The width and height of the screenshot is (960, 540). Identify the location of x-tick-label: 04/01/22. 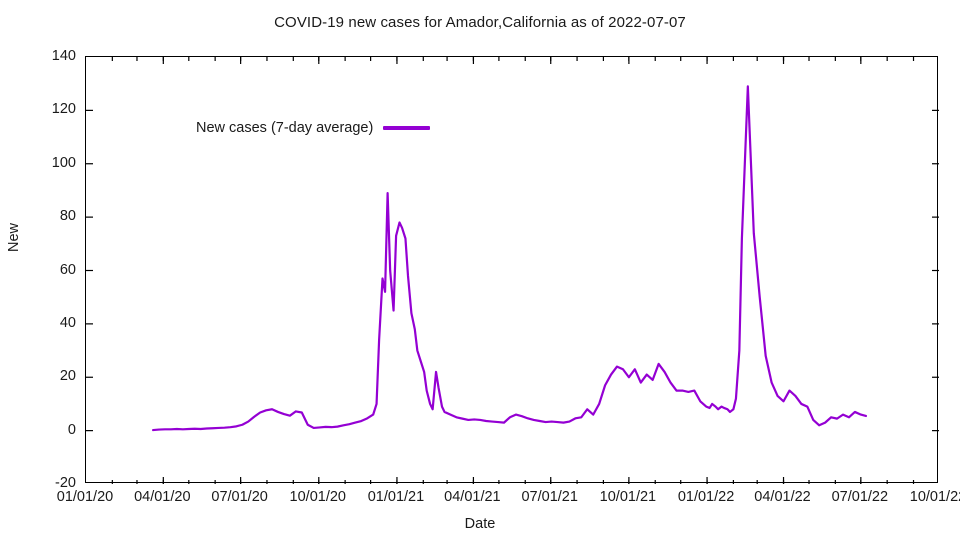
(782, 497).